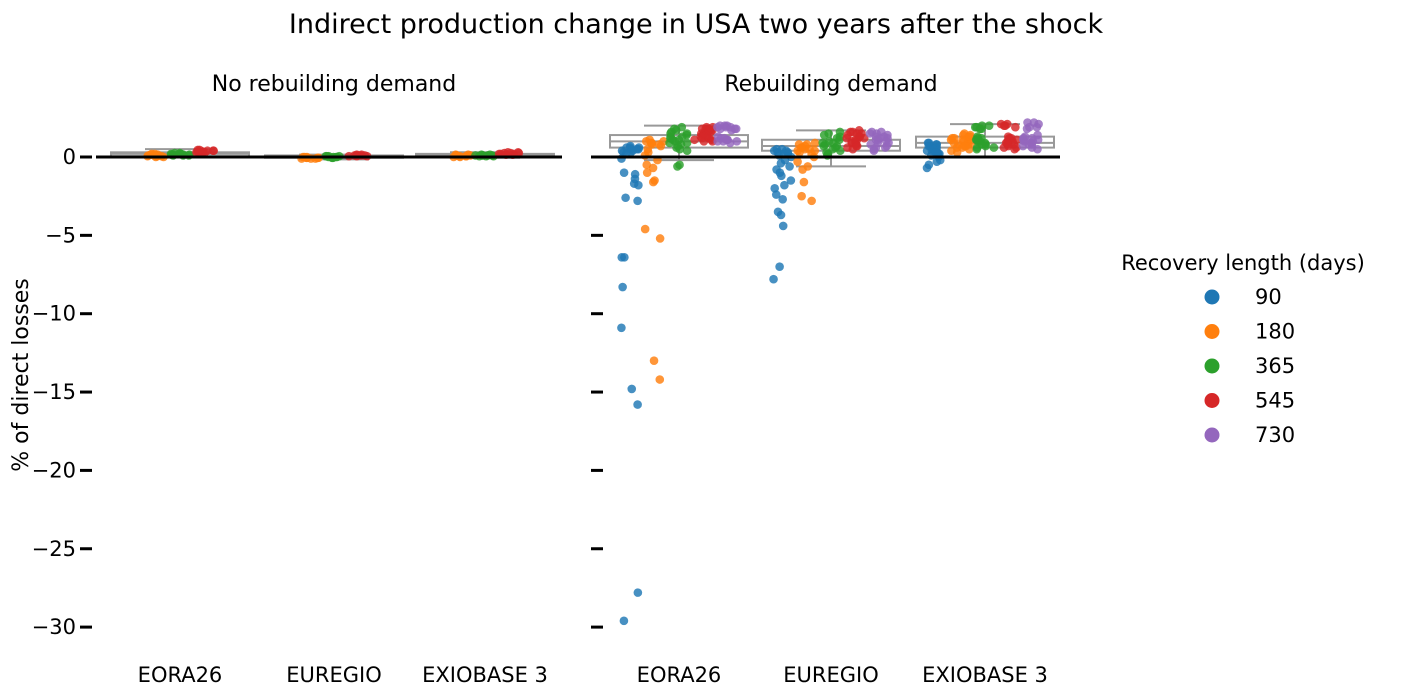 The image size is (1409, 697). I want to click on legend: Recovery length (days) 90 180 365 545 730, so click(1243, 349).